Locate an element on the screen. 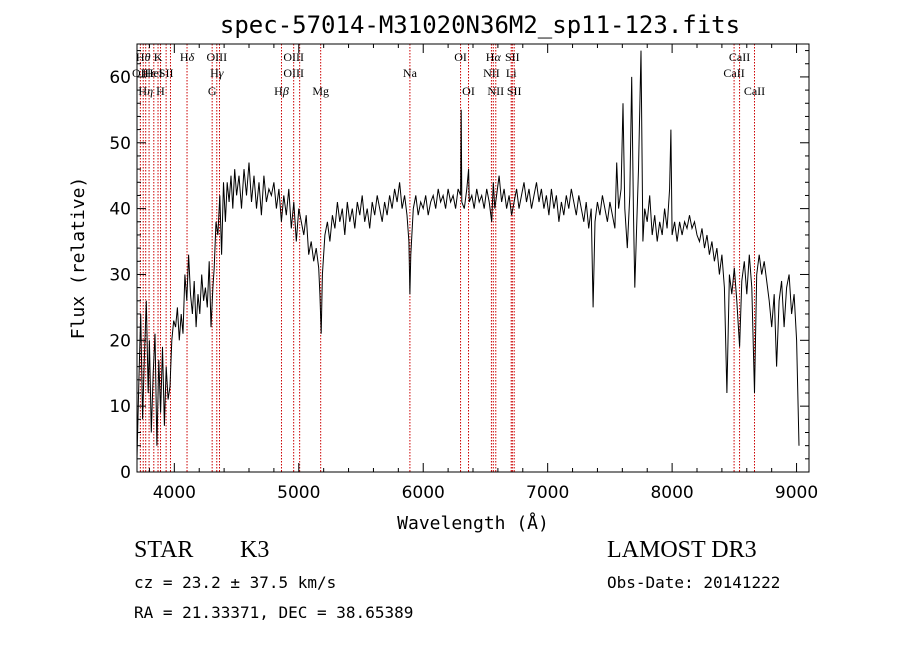  spectral-line-label: HeI is located at coordinates (154, 73).